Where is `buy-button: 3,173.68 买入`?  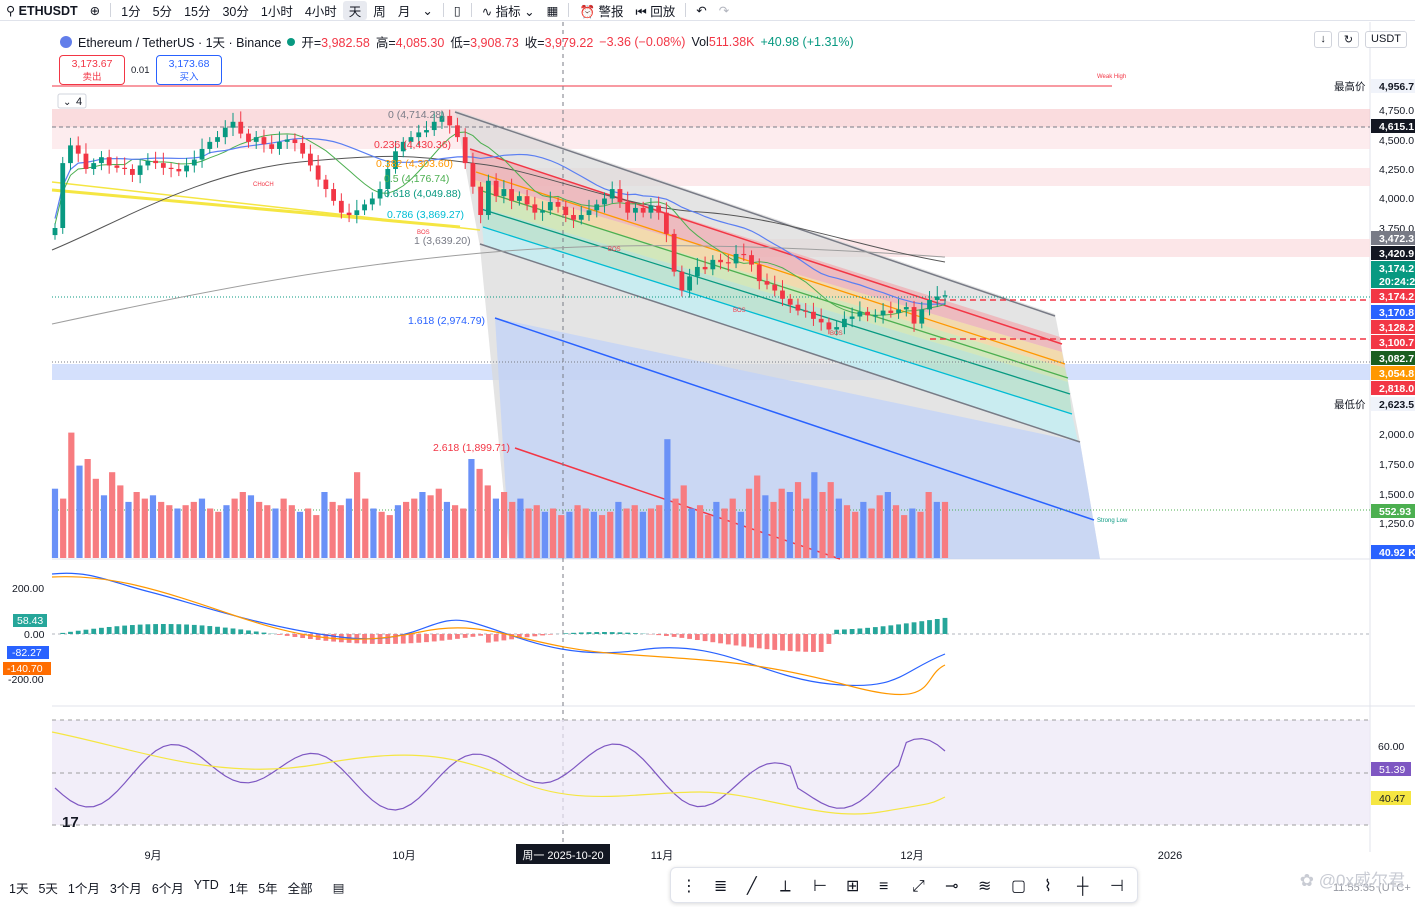
buy-button: 3,173.68 买入 is located at coordinates (189, 70).